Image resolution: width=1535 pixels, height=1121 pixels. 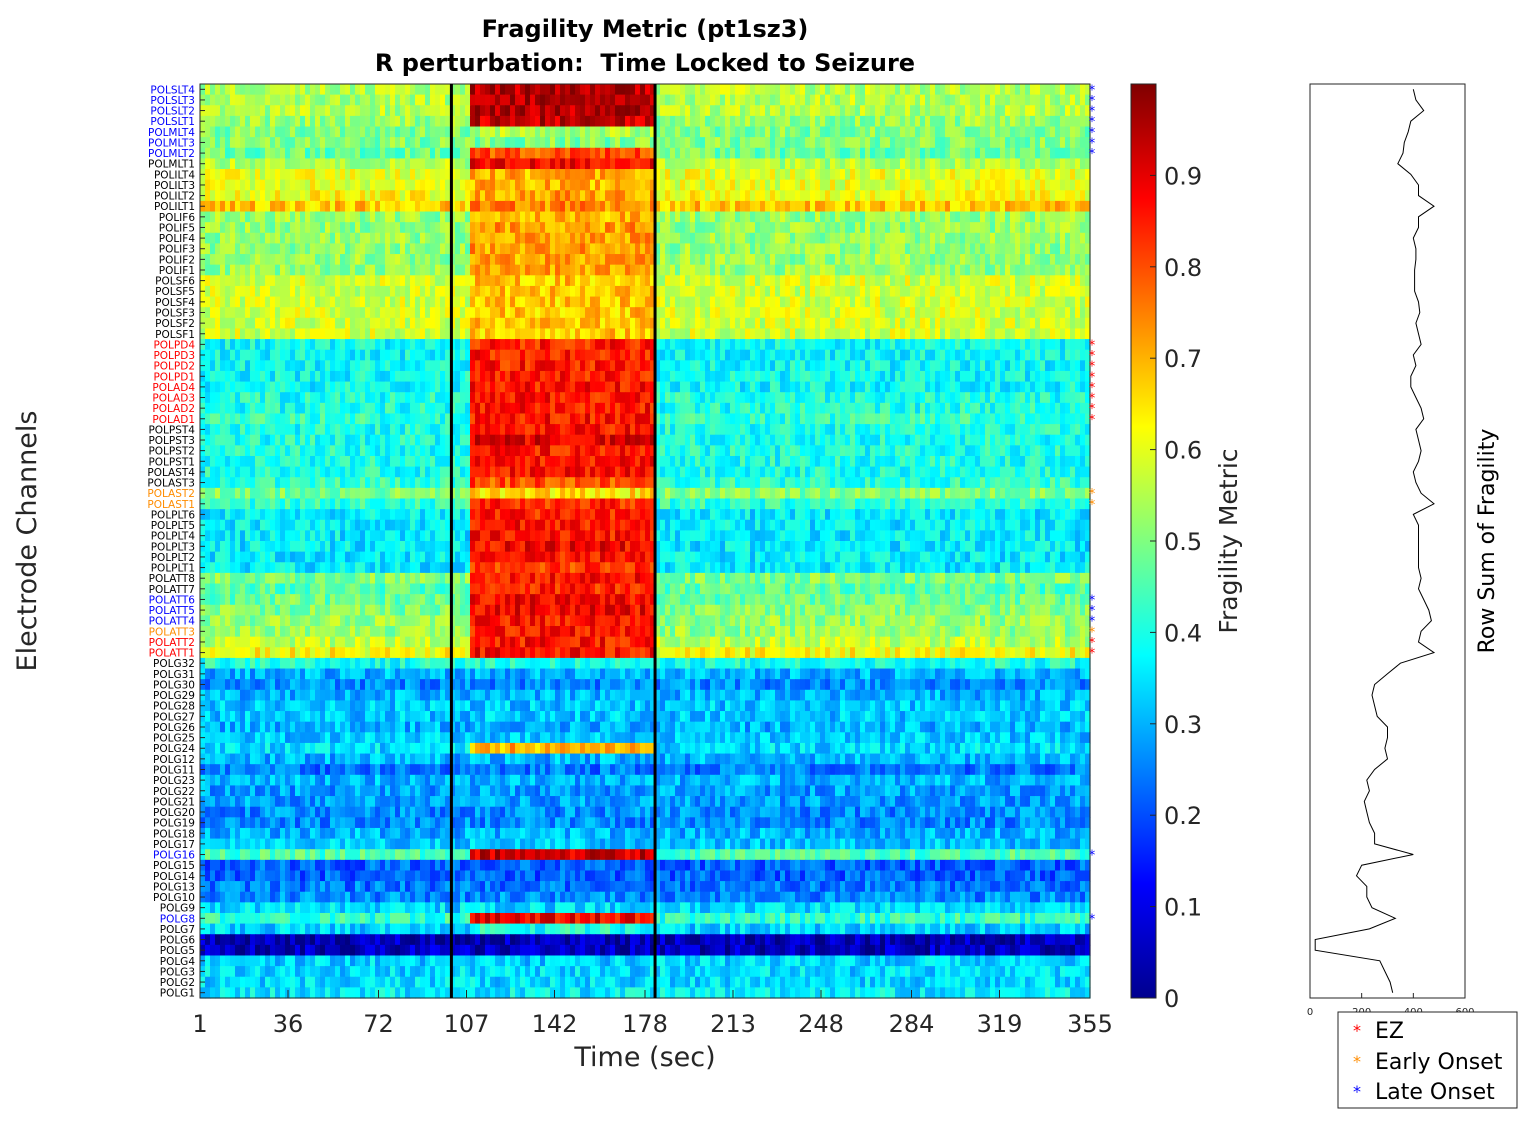 What do you see at coordinates (645, 29) in the screenshot?
I see `chart-title: Fragility Metric (pt1sz3)` at bounding box center [645, 29].